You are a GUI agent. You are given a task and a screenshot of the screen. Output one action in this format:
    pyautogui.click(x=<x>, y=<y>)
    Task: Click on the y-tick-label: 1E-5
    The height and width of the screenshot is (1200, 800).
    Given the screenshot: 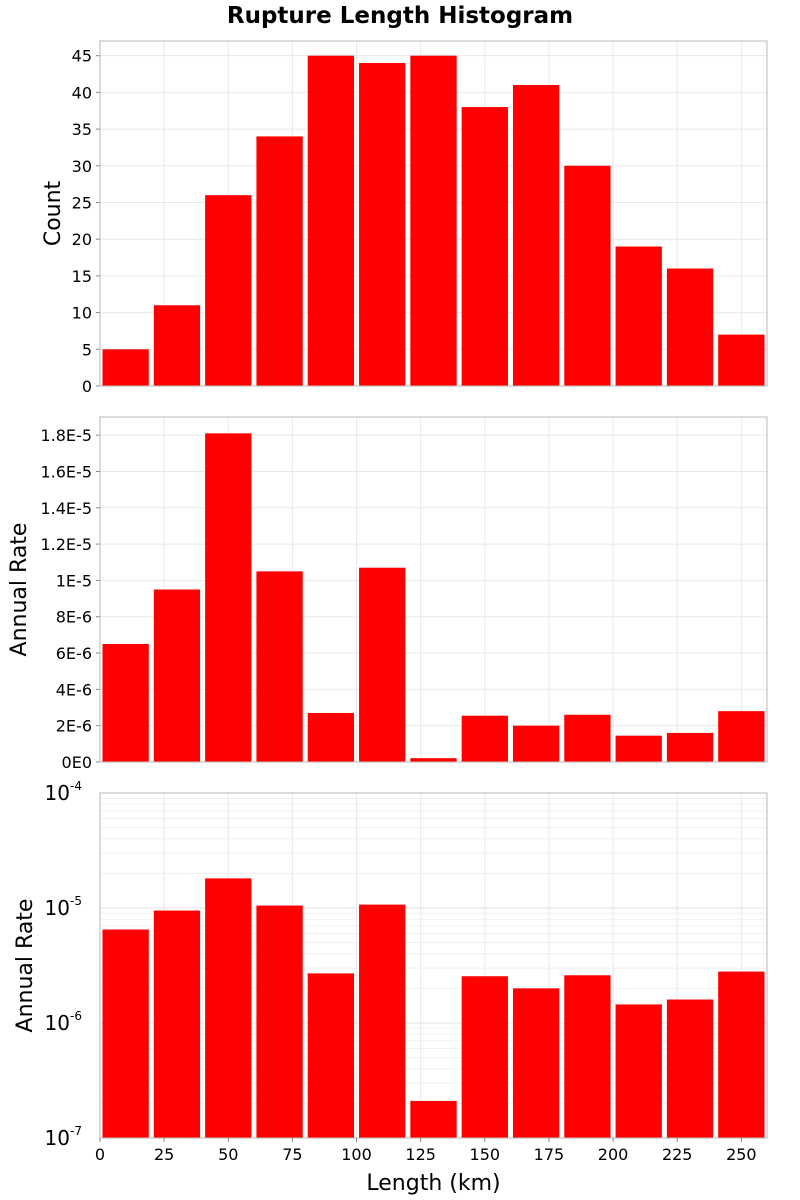 What is the action you would take?
    pyautogui.click(x=74, y=580)
    